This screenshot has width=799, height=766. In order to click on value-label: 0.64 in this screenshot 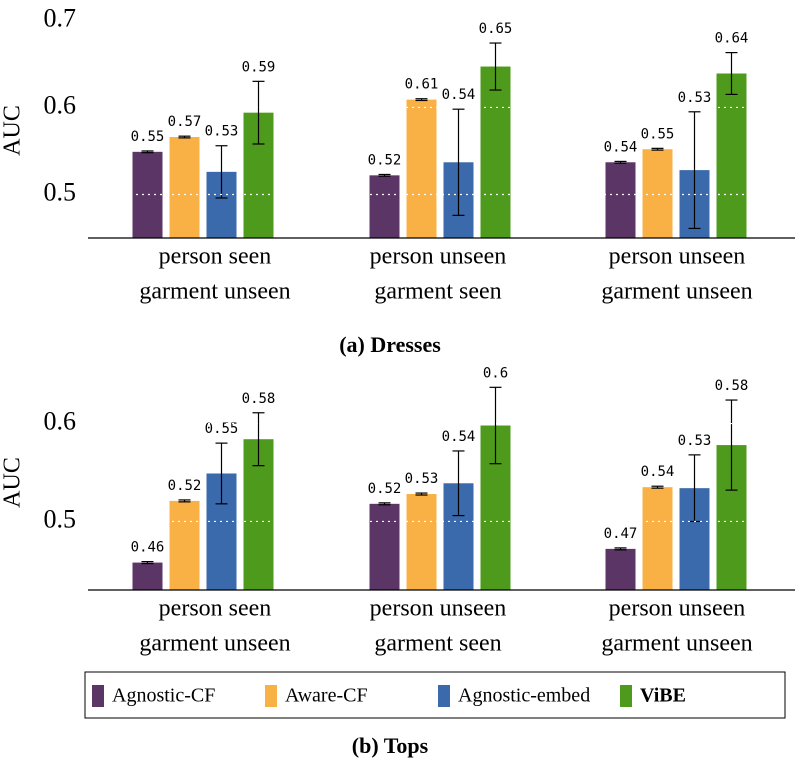, I will do `click(732, 39)`.